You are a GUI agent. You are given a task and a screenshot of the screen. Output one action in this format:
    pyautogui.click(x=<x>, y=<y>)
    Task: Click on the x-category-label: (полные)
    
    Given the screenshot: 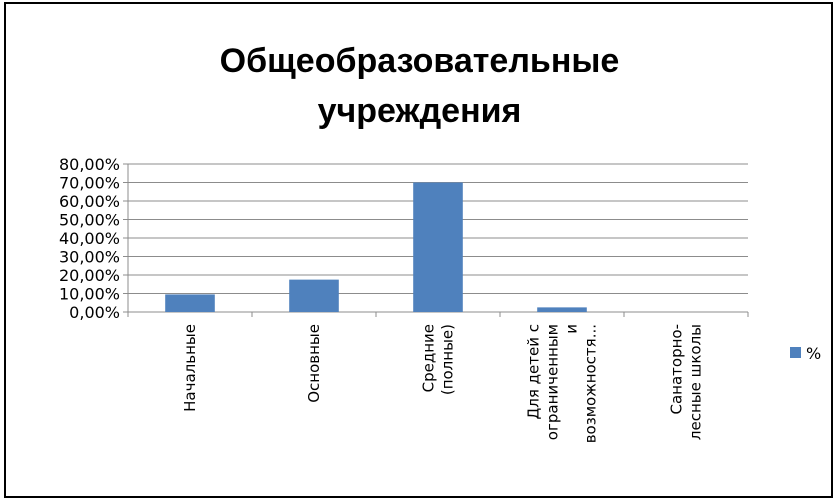 What is the action you would take?
    pyautogui.click(x=448, y=359)
    